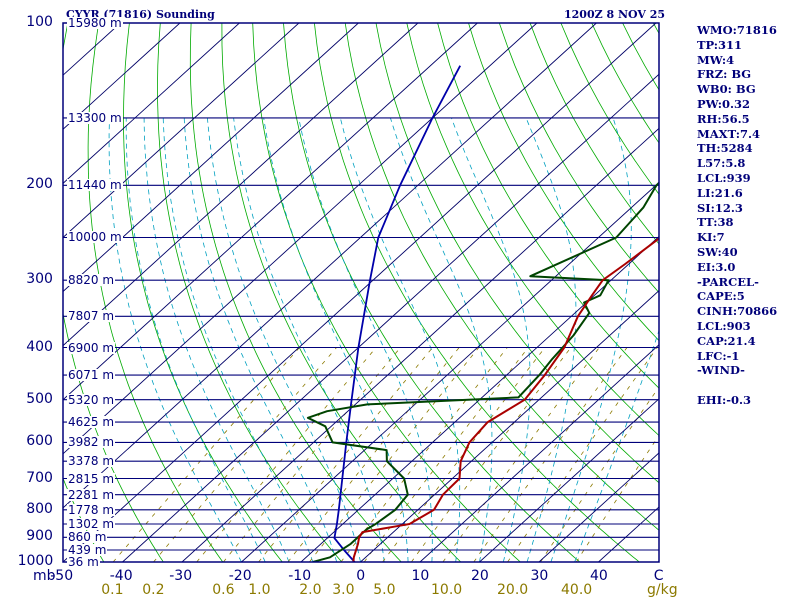 Image resolution: width=800 pixels, height=600 pixels. What do you see at coordinates (39, 346) in the screenshot?
I see `pressure-label: 400` at bounding box center [39, 346].